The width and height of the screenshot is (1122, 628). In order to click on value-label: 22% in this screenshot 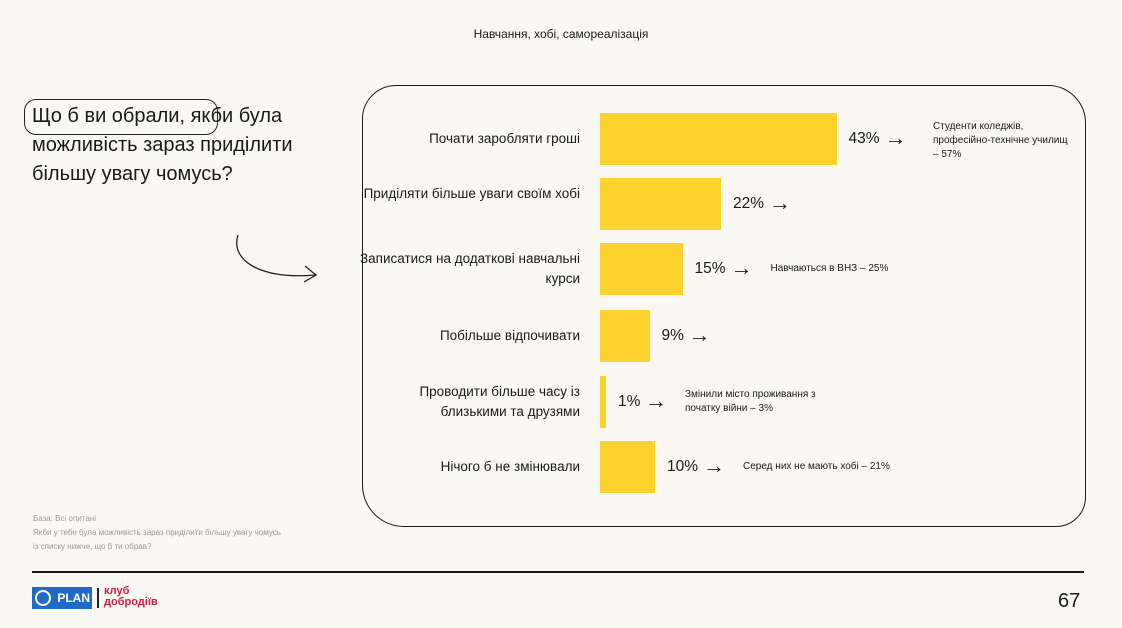, I will do `click(749, 203)`.